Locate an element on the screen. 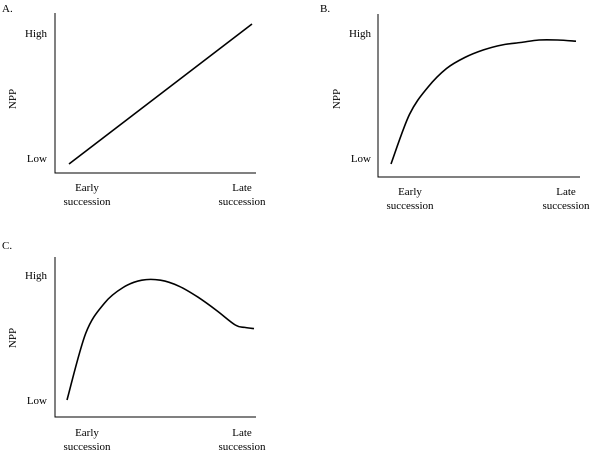 The width and height of the screenshot is (599, 453). panel-a-xtick-late-2: succession is located at coordinates (242, 202).